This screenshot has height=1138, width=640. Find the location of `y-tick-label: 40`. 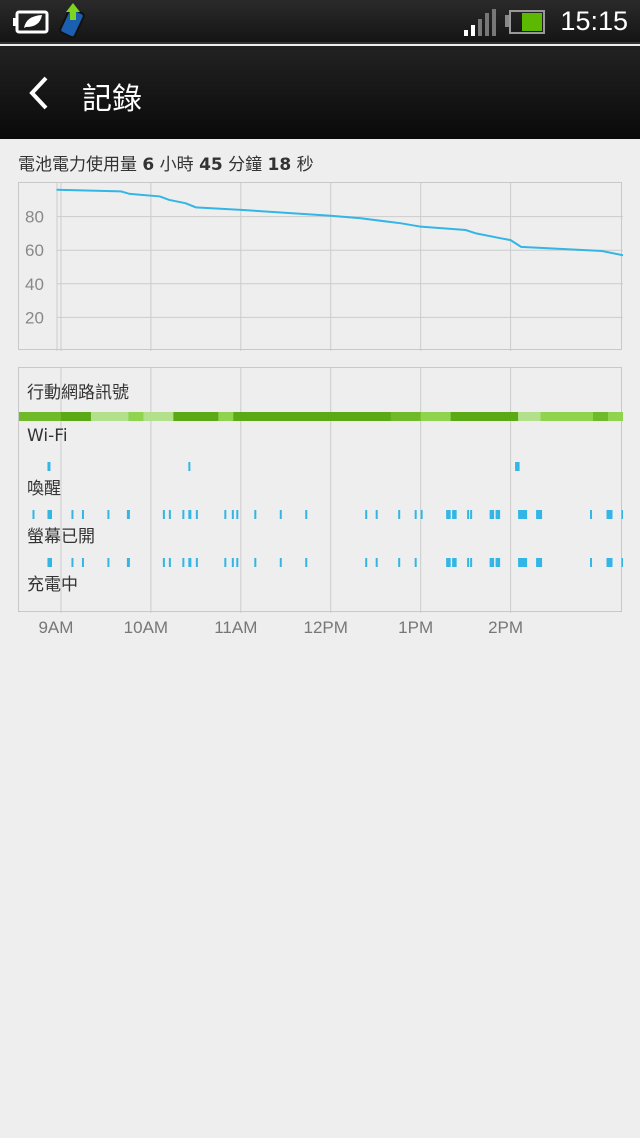

y-tick-label: 40 is located at coordinates (34, 284).